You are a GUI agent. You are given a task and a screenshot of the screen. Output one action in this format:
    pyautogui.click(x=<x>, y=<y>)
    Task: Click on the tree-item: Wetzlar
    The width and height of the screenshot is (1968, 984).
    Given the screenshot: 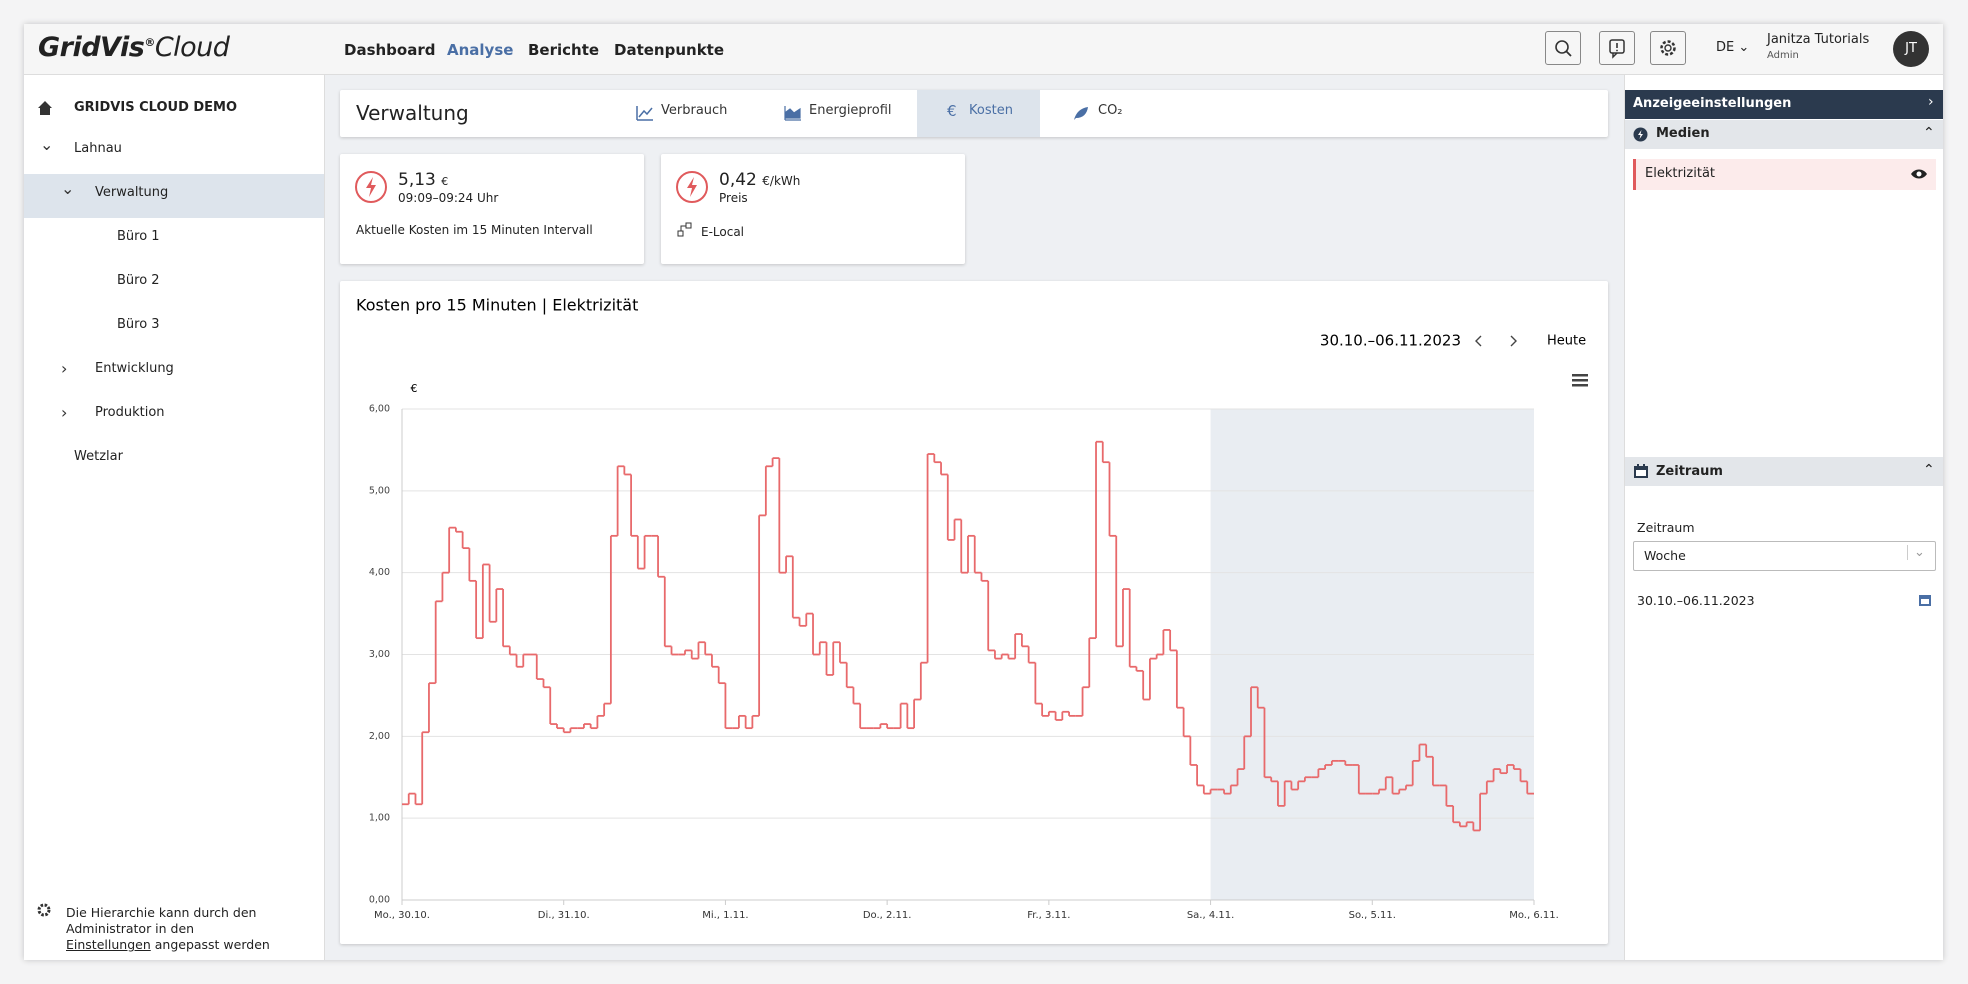 What is the action you would take?
    pyautogui.click(x=98, y=456)
    